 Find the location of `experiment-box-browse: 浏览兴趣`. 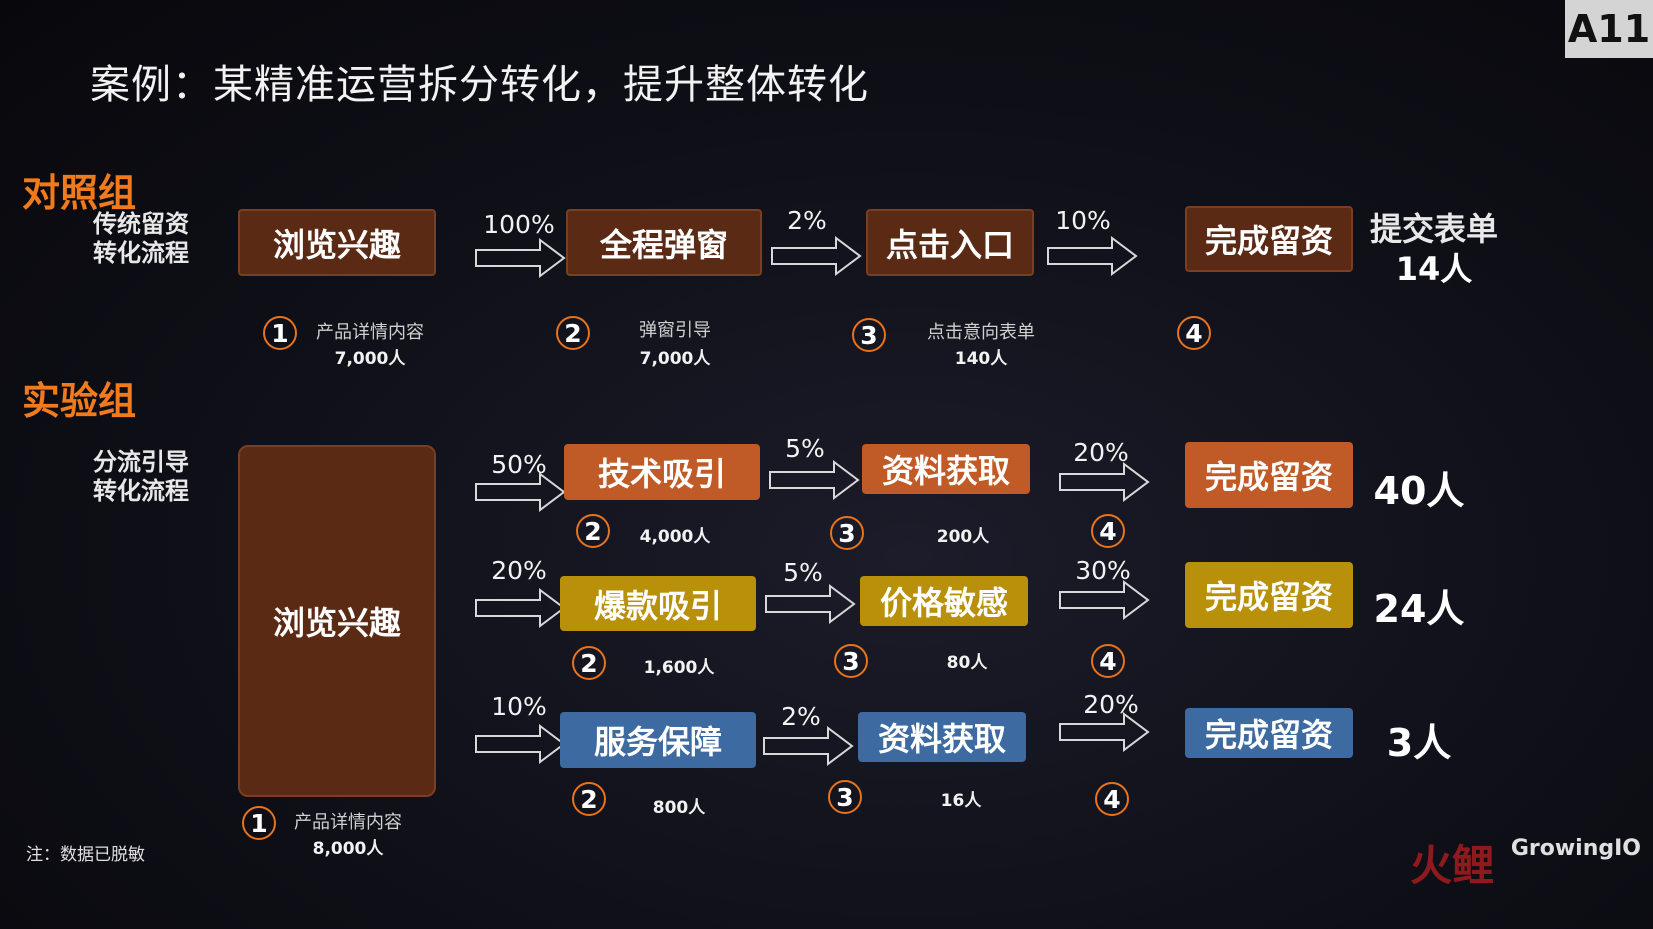

experiment-box-browse: 浏览兴趣 is located at coordinates (337, 621).